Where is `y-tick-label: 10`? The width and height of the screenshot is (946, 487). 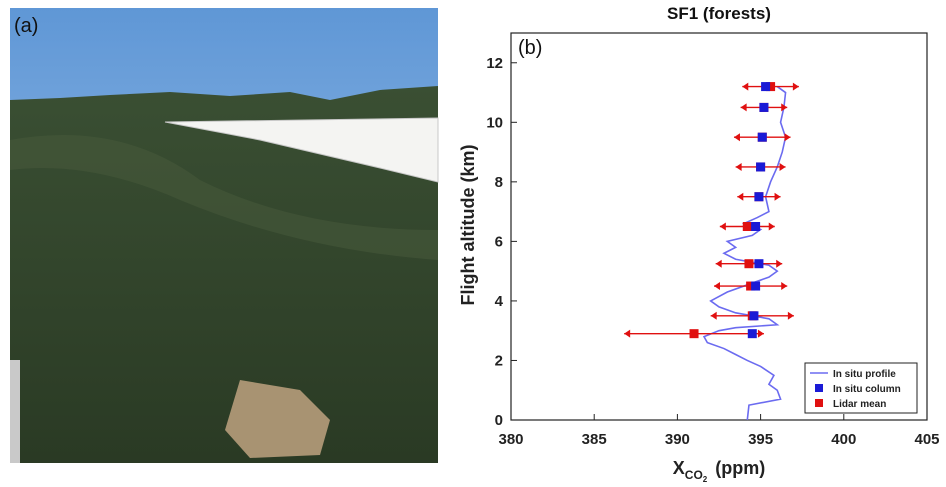
y-tick-label: 10 is located at coordinates (494, 122).